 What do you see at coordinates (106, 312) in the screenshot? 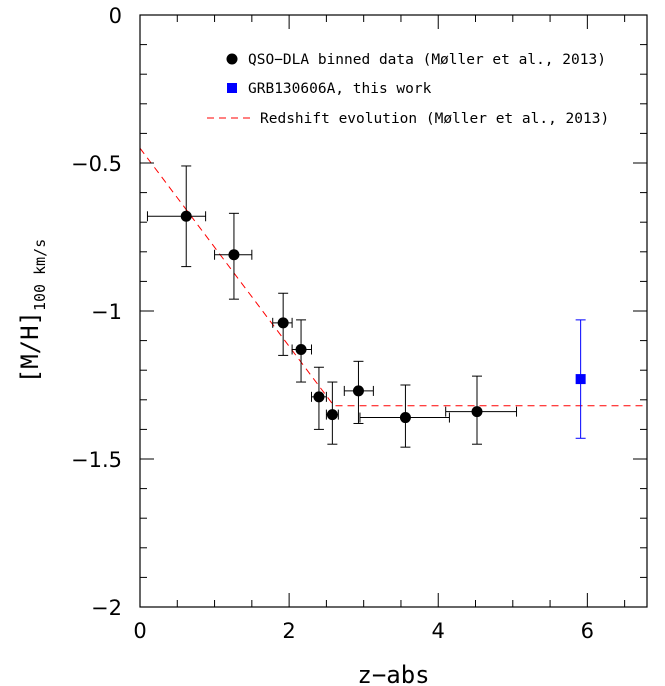
I see `y-tick-label: −1` at bounding box center [106, 312].